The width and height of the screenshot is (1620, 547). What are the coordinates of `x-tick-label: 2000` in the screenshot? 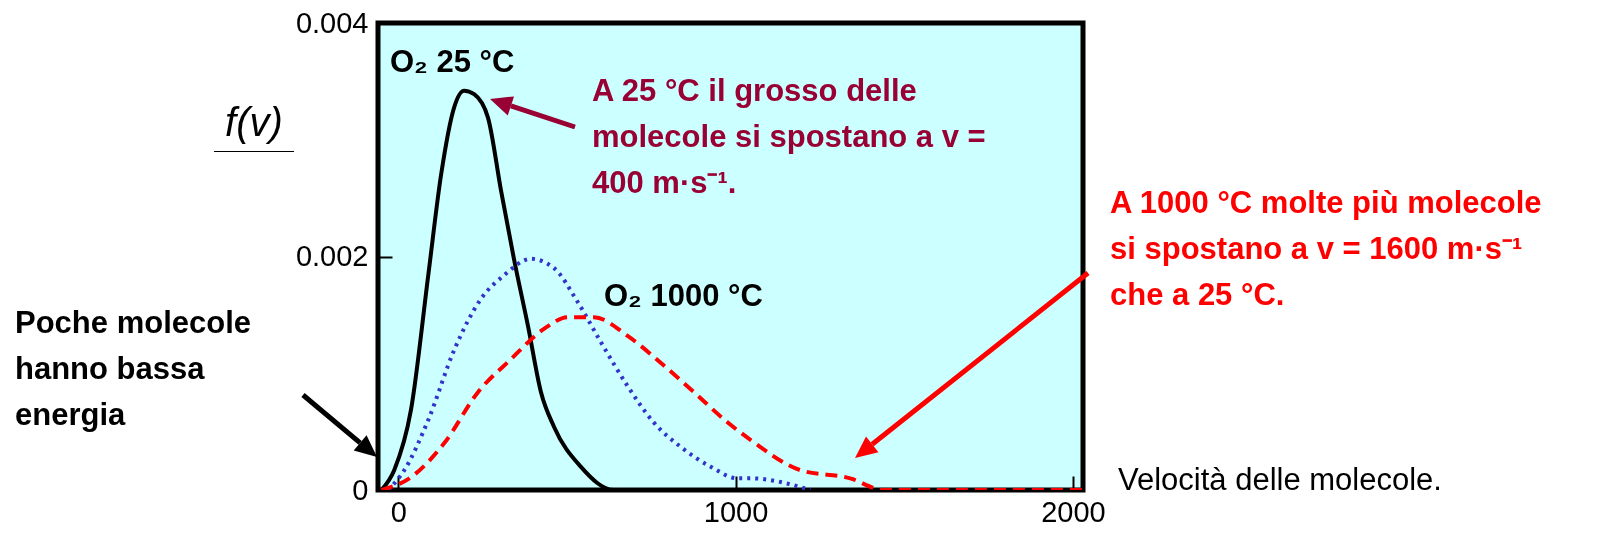 It's located at (1073, 511).